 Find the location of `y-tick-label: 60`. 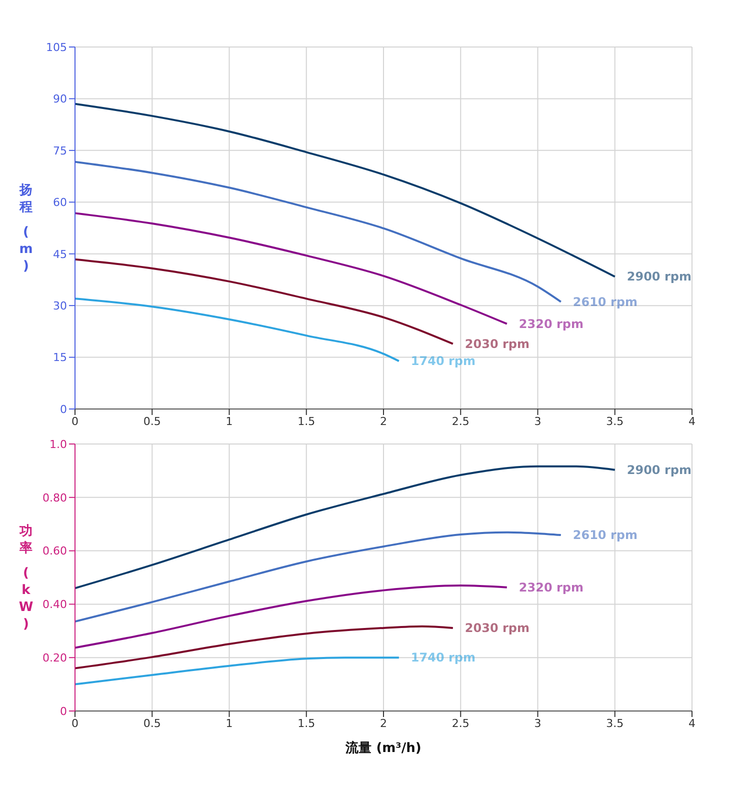

y-tick-label: 60 is located at coordinates (60, 203).